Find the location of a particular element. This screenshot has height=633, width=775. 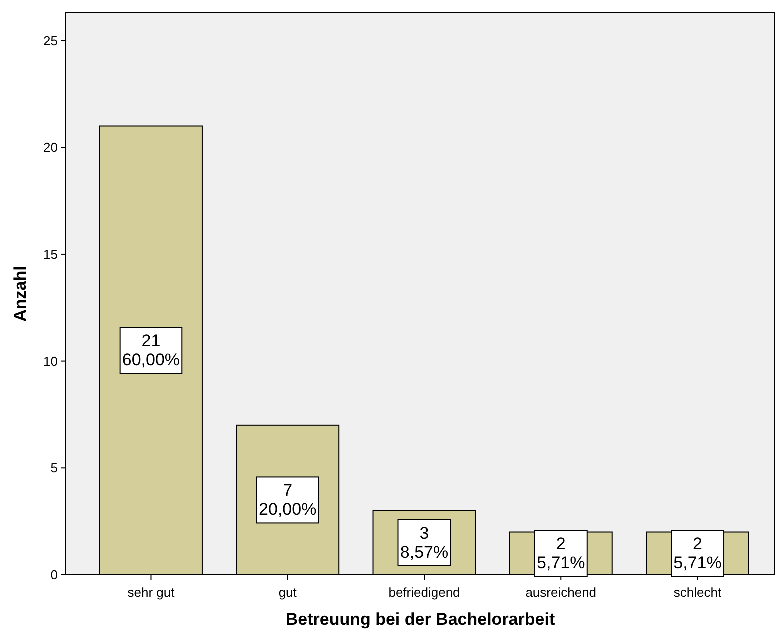

x-tick-label: befriedigend is located at coordinates (424, 592).